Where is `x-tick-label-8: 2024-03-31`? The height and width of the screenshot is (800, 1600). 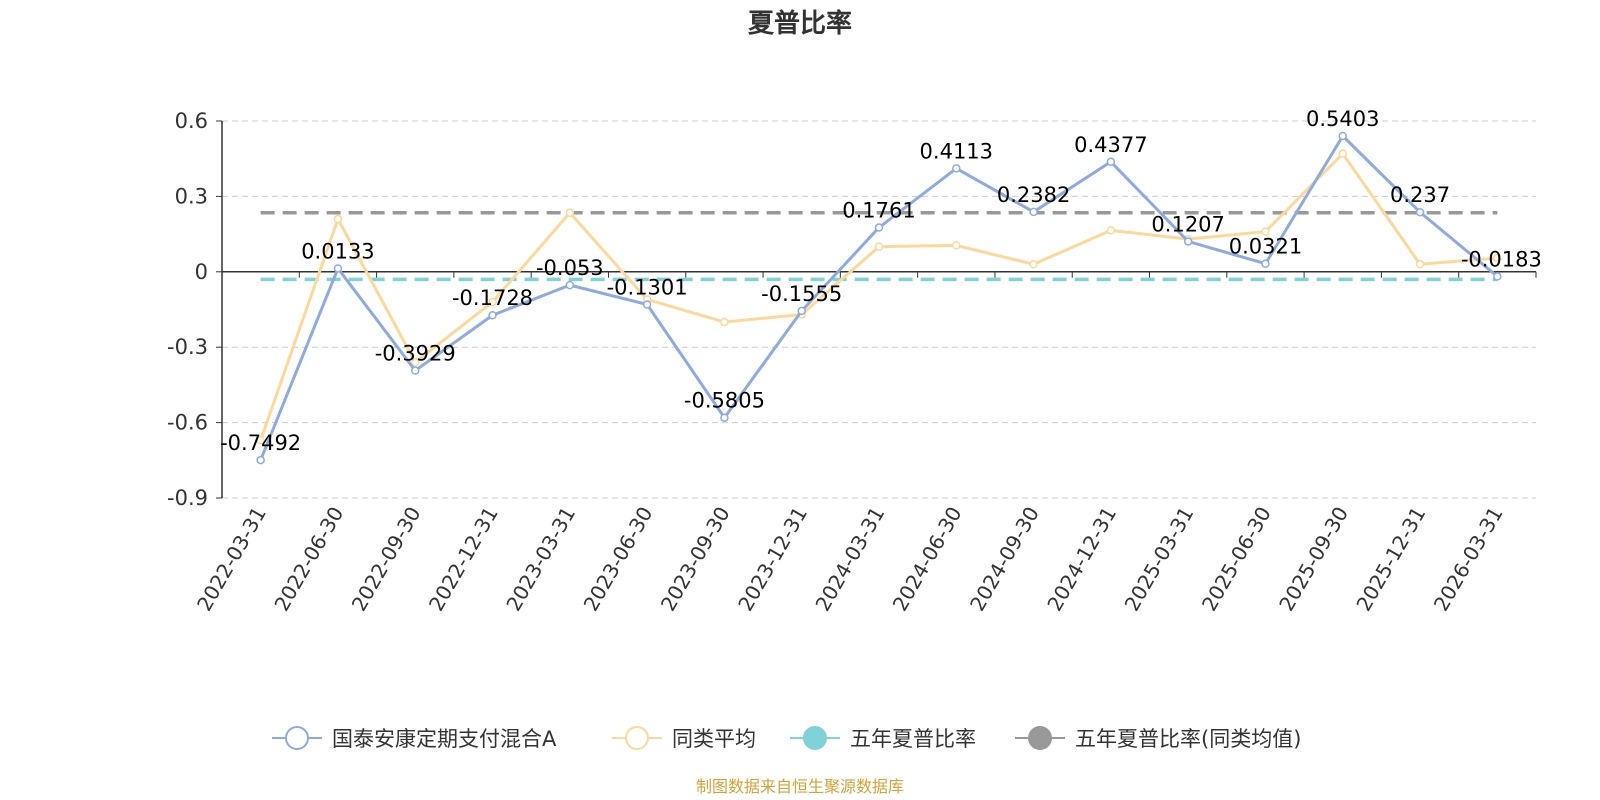
x-tick-label-8: 2024-03-31 is located at coordinates (849, 559).